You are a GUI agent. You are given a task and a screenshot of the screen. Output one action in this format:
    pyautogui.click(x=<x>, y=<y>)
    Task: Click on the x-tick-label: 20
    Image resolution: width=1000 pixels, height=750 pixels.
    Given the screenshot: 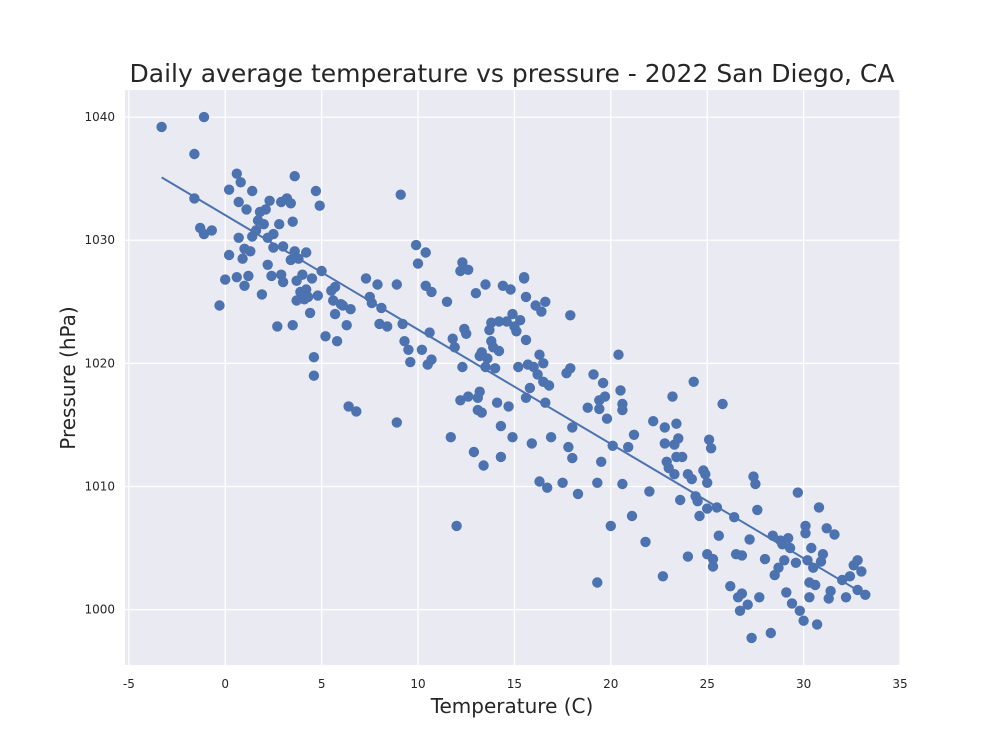 What is the action you would take?
    pyautogui.click(x=610, y=684)
    